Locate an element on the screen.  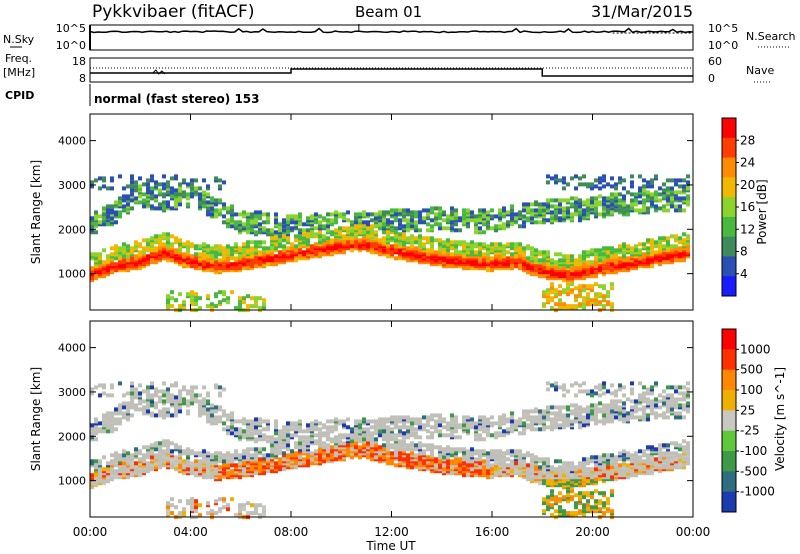
freq-panel is located at coordinates (391, 70).